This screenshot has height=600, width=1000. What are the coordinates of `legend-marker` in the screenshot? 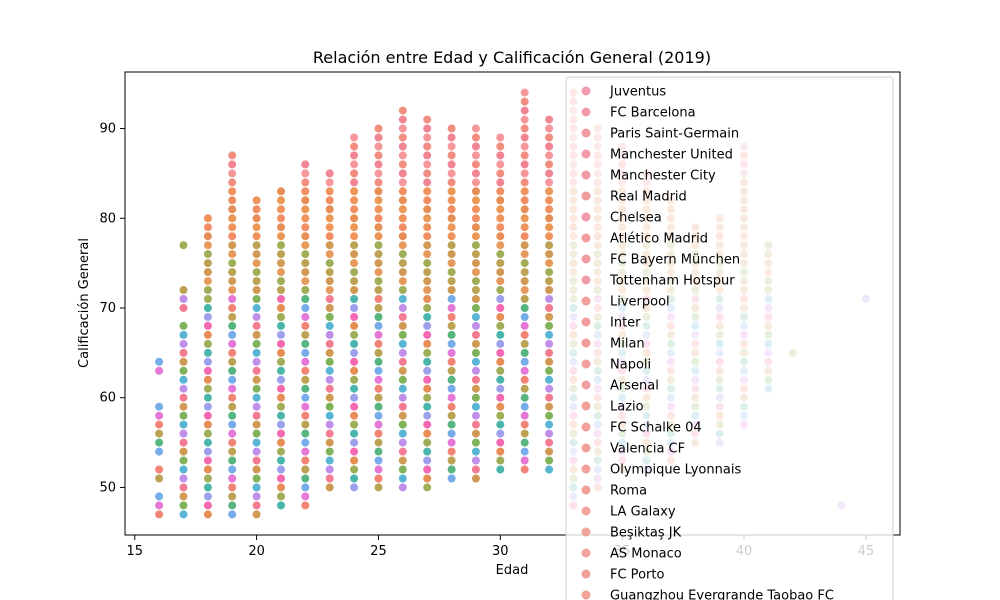 It's located at (586, 175).